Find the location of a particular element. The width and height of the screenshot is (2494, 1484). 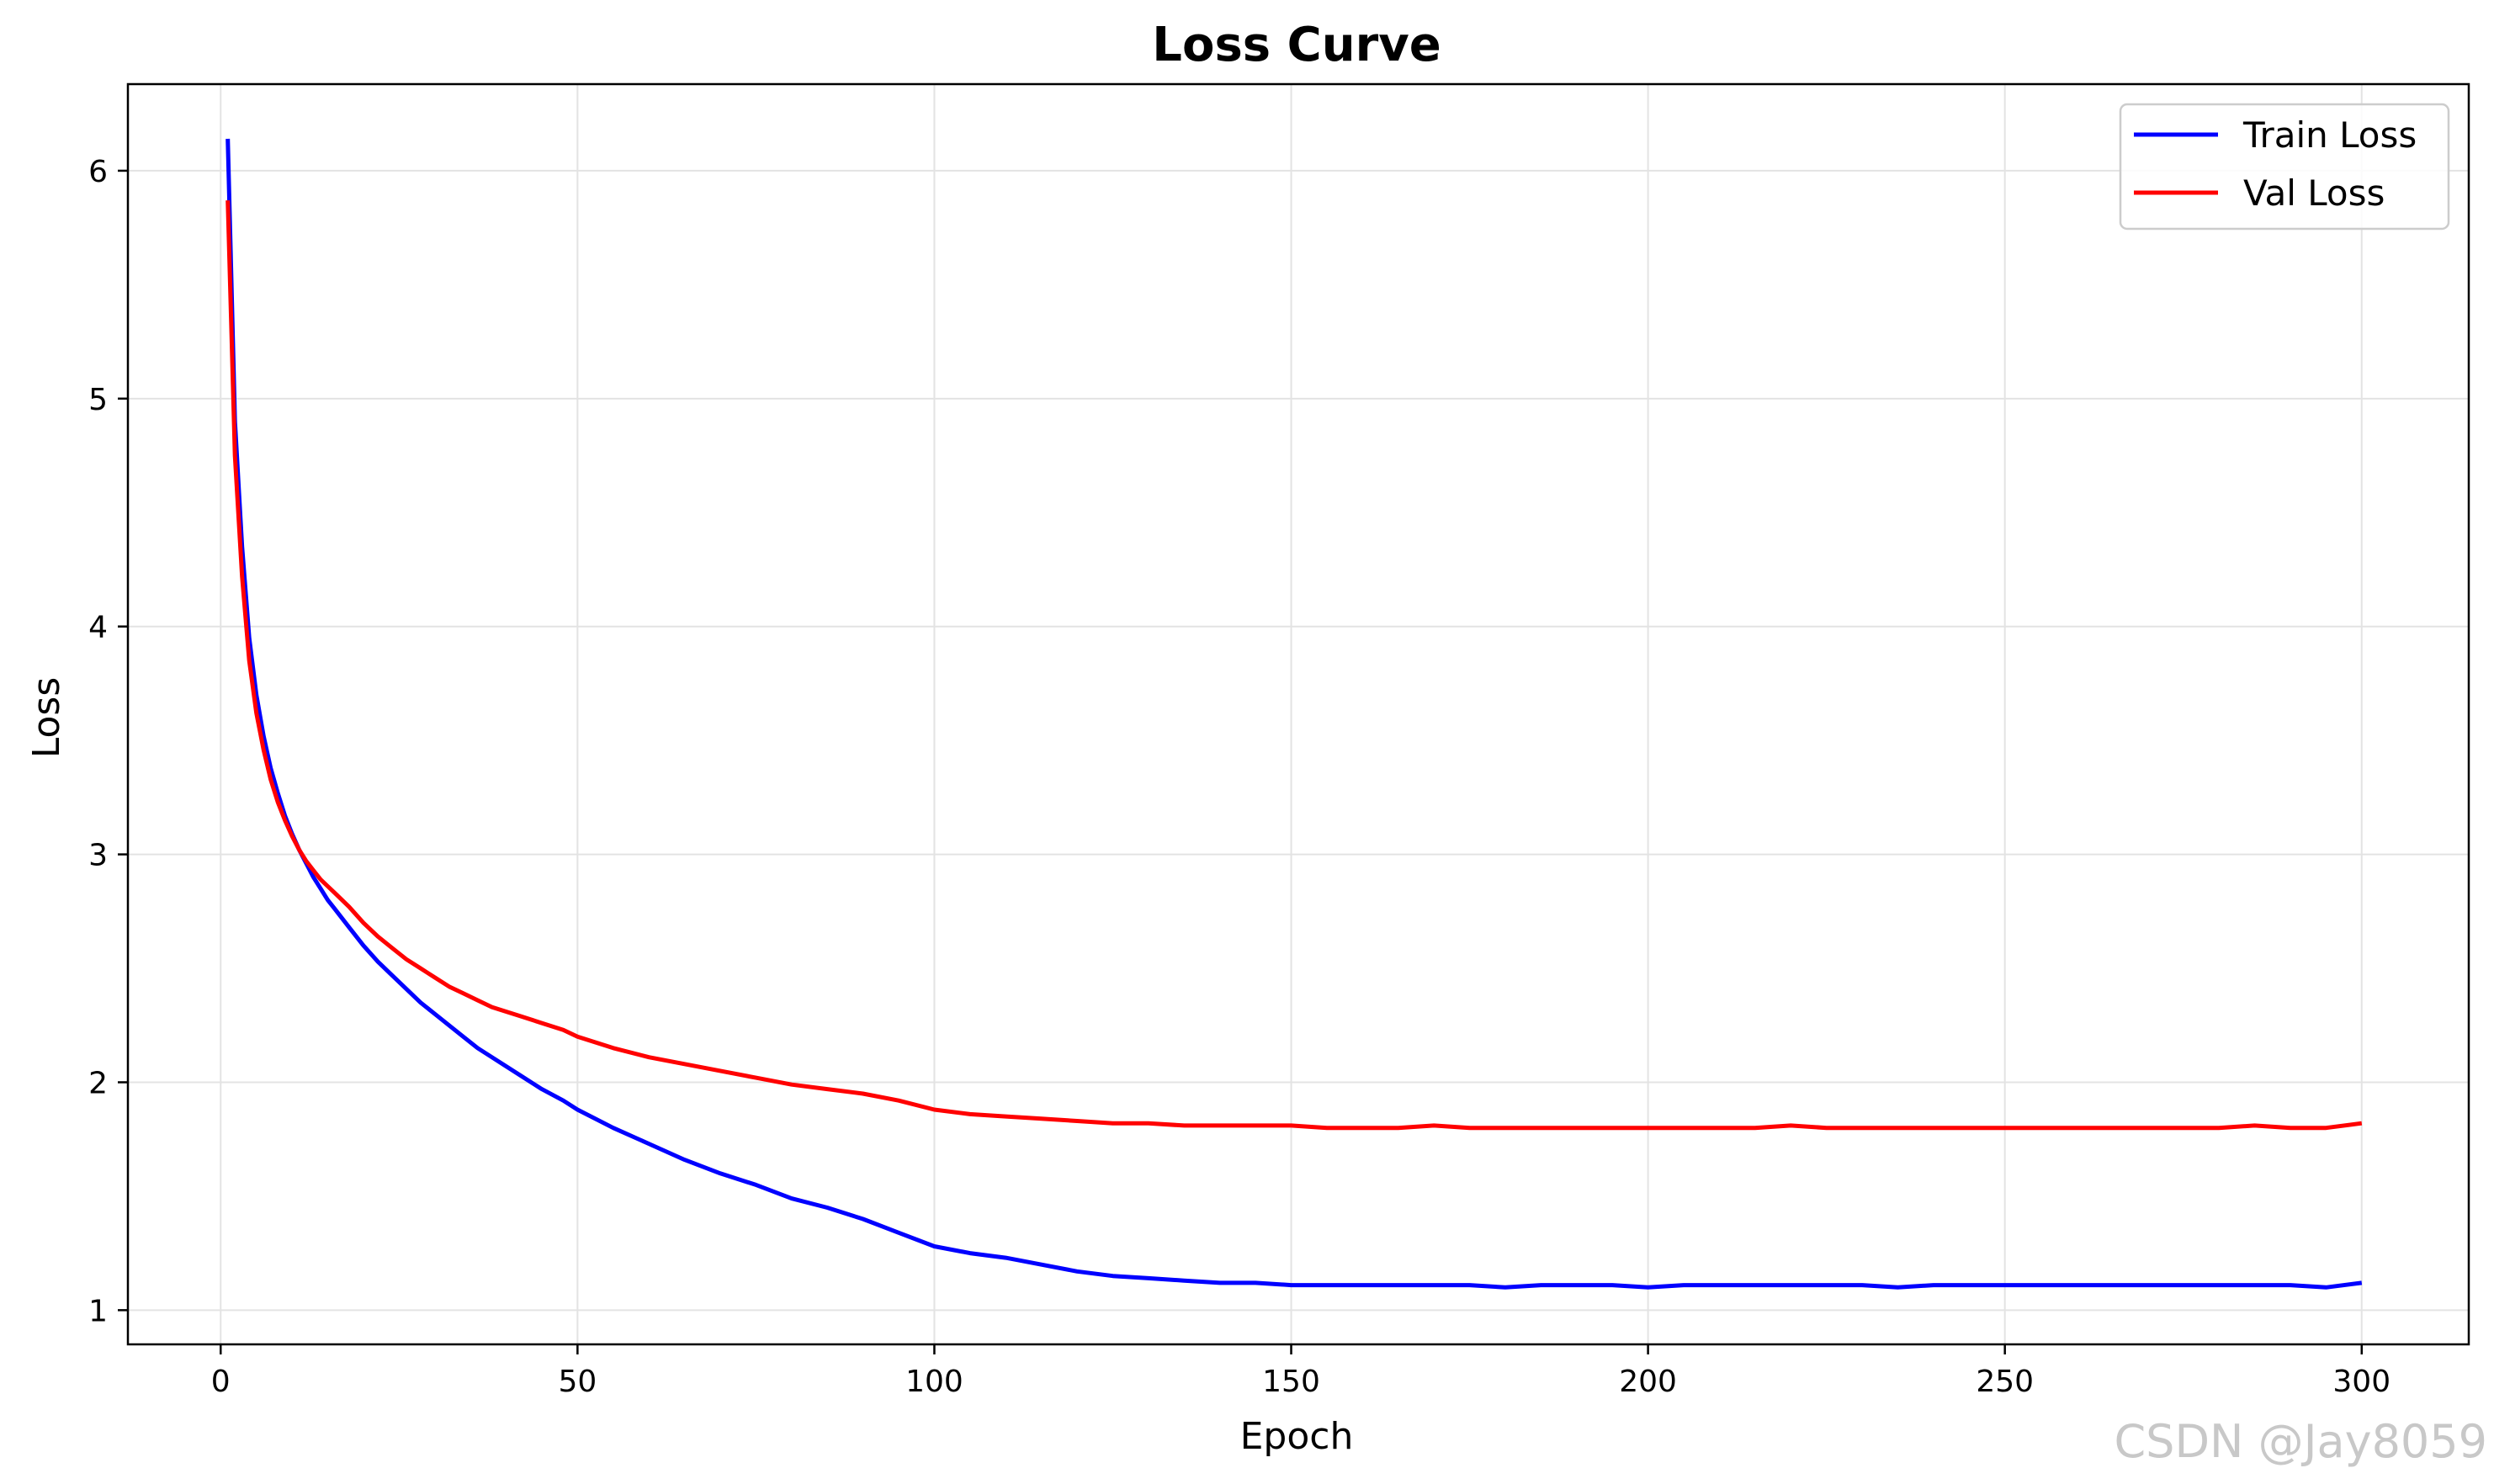

chart-title: Loss Curve is located at coordinates (1297, 45).